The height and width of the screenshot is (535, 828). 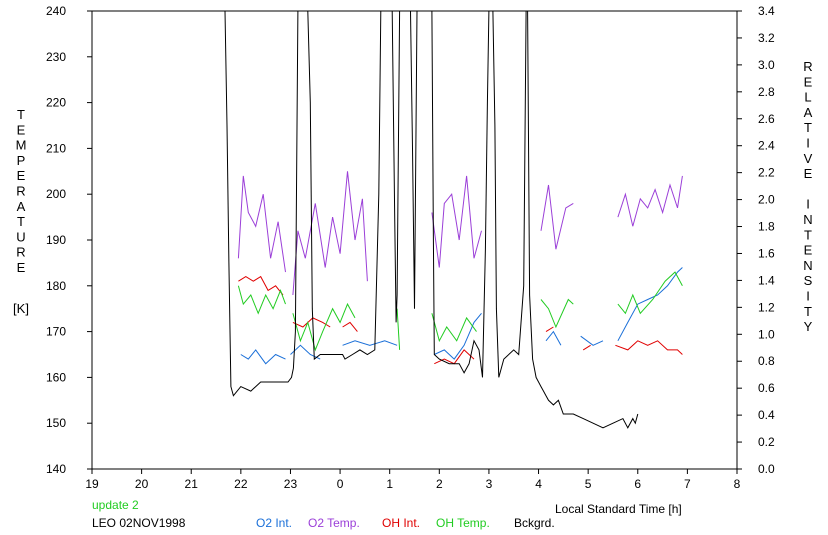 I want to click on series-o2-int, so click(x=461, y=316).